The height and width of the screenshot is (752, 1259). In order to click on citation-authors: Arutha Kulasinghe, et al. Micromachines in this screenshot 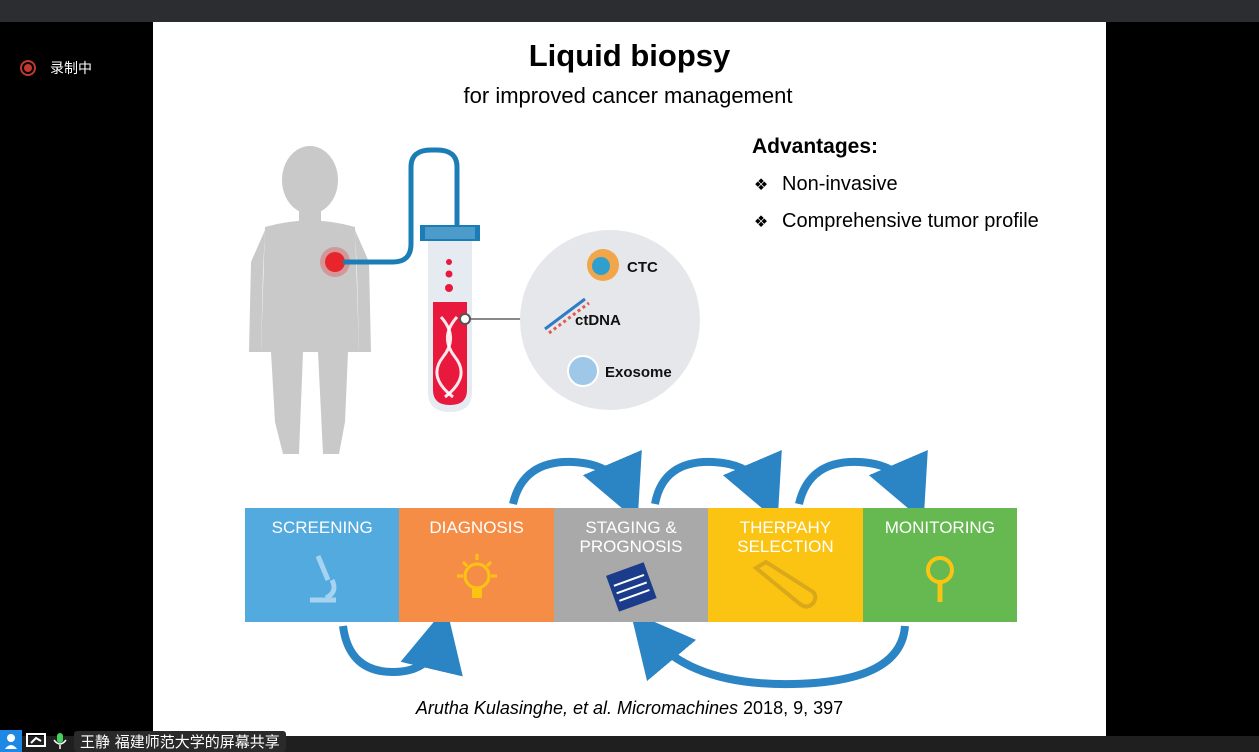, I will do `click(577, 708)`.